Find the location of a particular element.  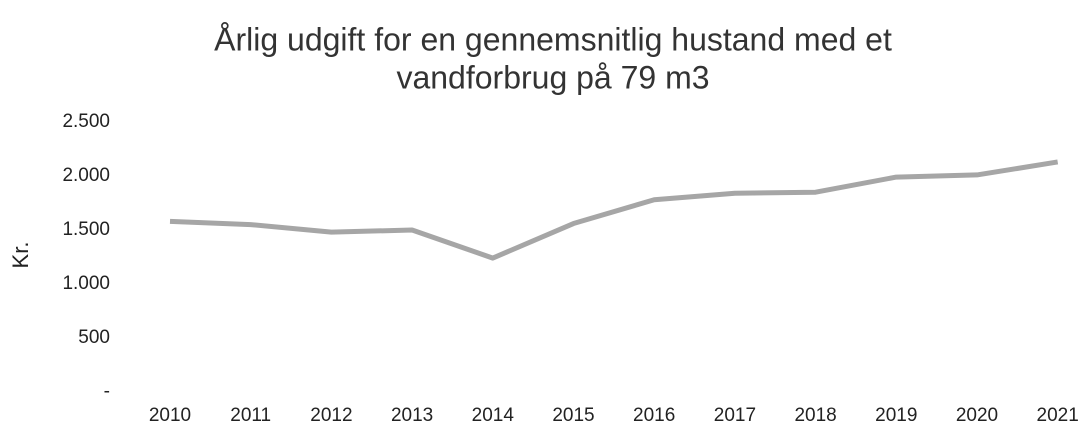

x-tick-label: 2015 is located at coordinates (573, 415).